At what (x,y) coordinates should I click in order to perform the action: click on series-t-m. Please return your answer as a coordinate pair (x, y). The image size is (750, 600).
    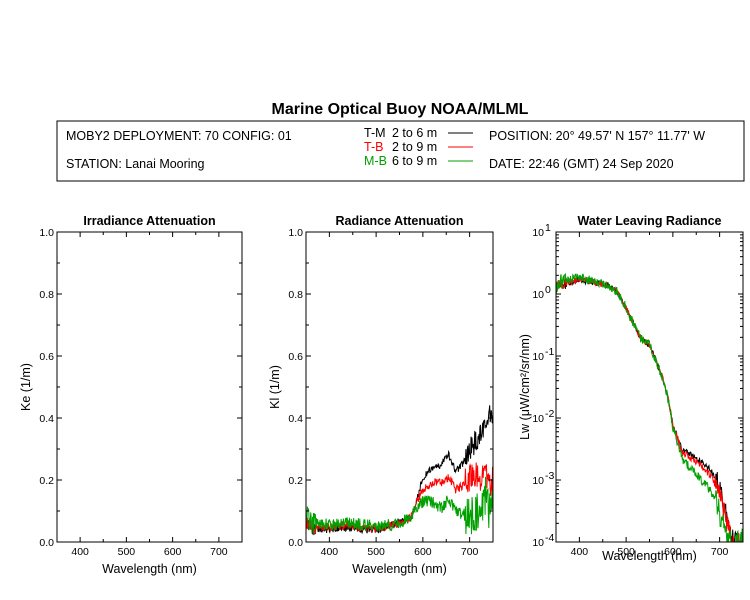
    Looking at the image, I should click on (649, 408).